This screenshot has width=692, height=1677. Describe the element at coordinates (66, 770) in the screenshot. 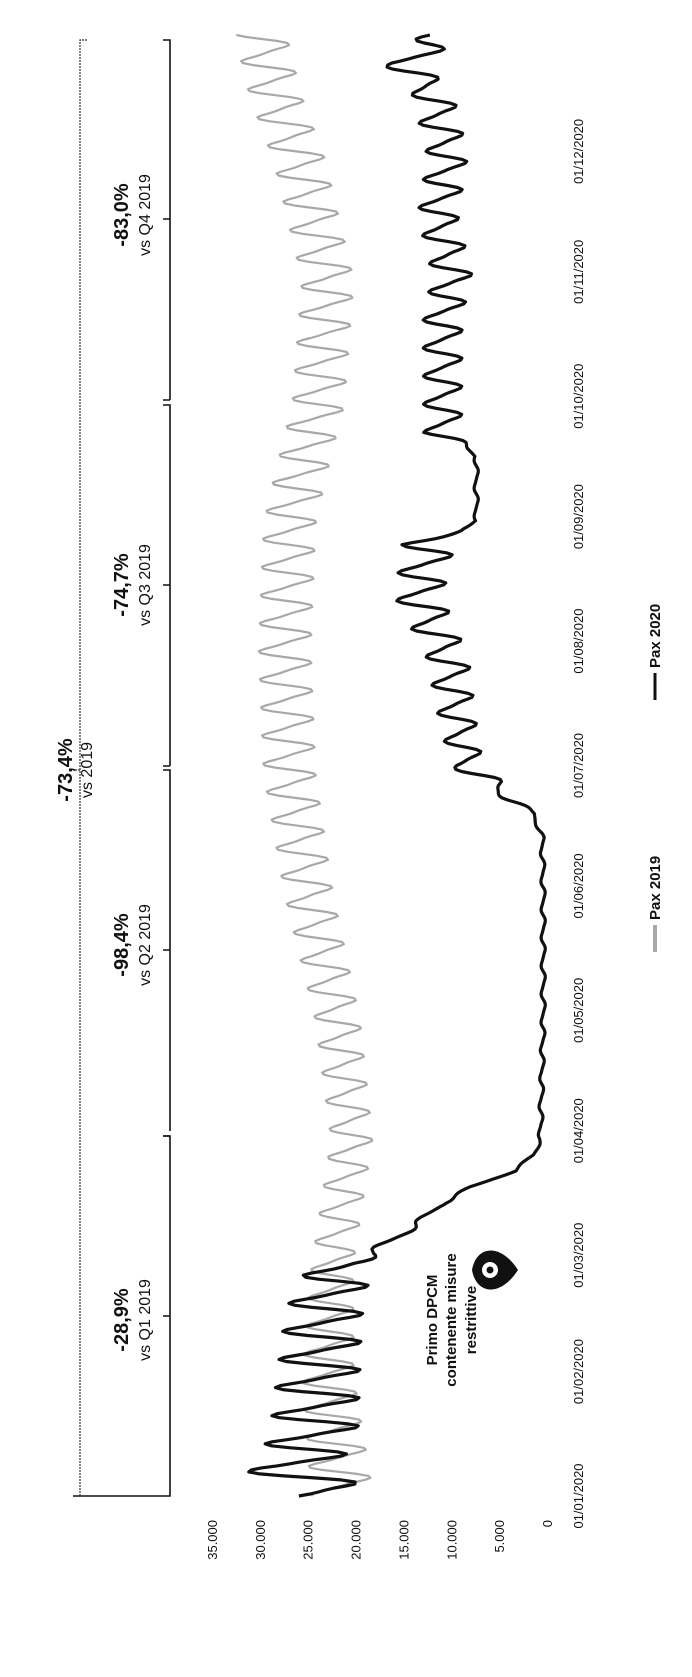

I see `annotation-year-pct: -73,4%` at that location.